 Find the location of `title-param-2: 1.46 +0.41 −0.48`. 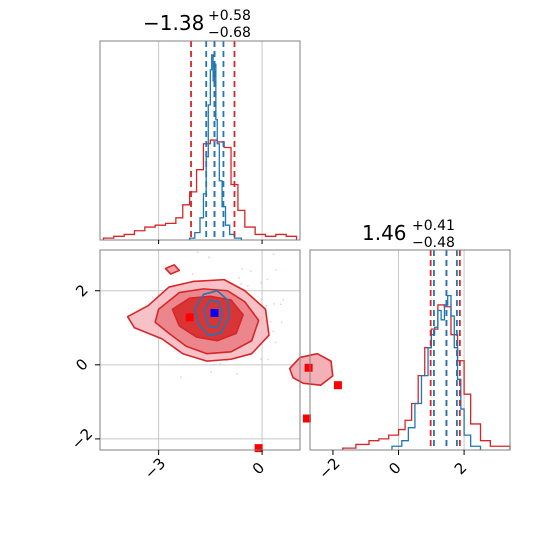

title-param-2: 1.46 +0.41 −0.48 is located at coordinates (408, 234).